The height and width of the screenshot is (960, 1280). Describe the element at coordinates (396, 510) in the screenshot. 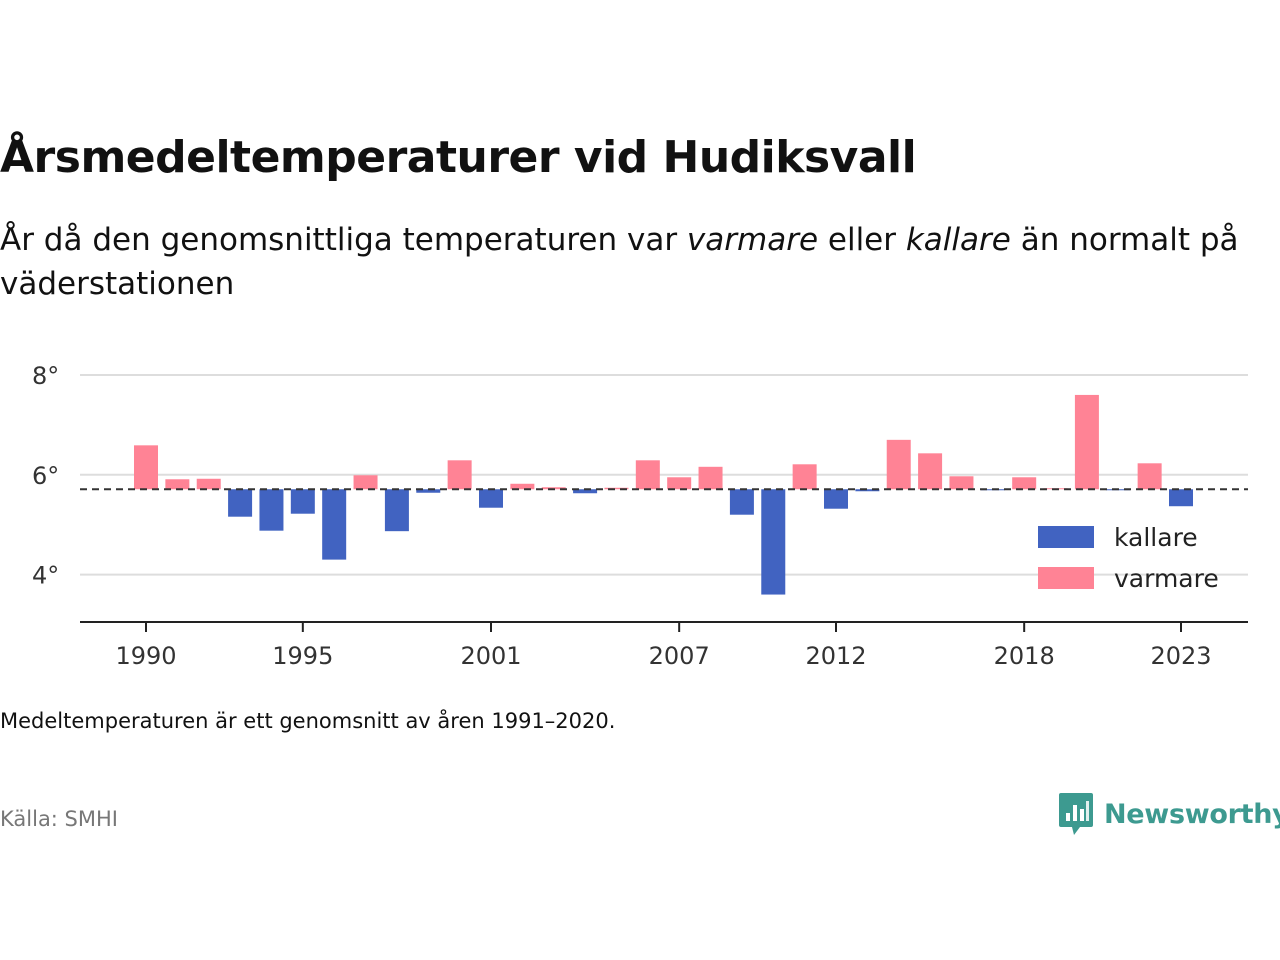

I see `bar-1998` at that location.